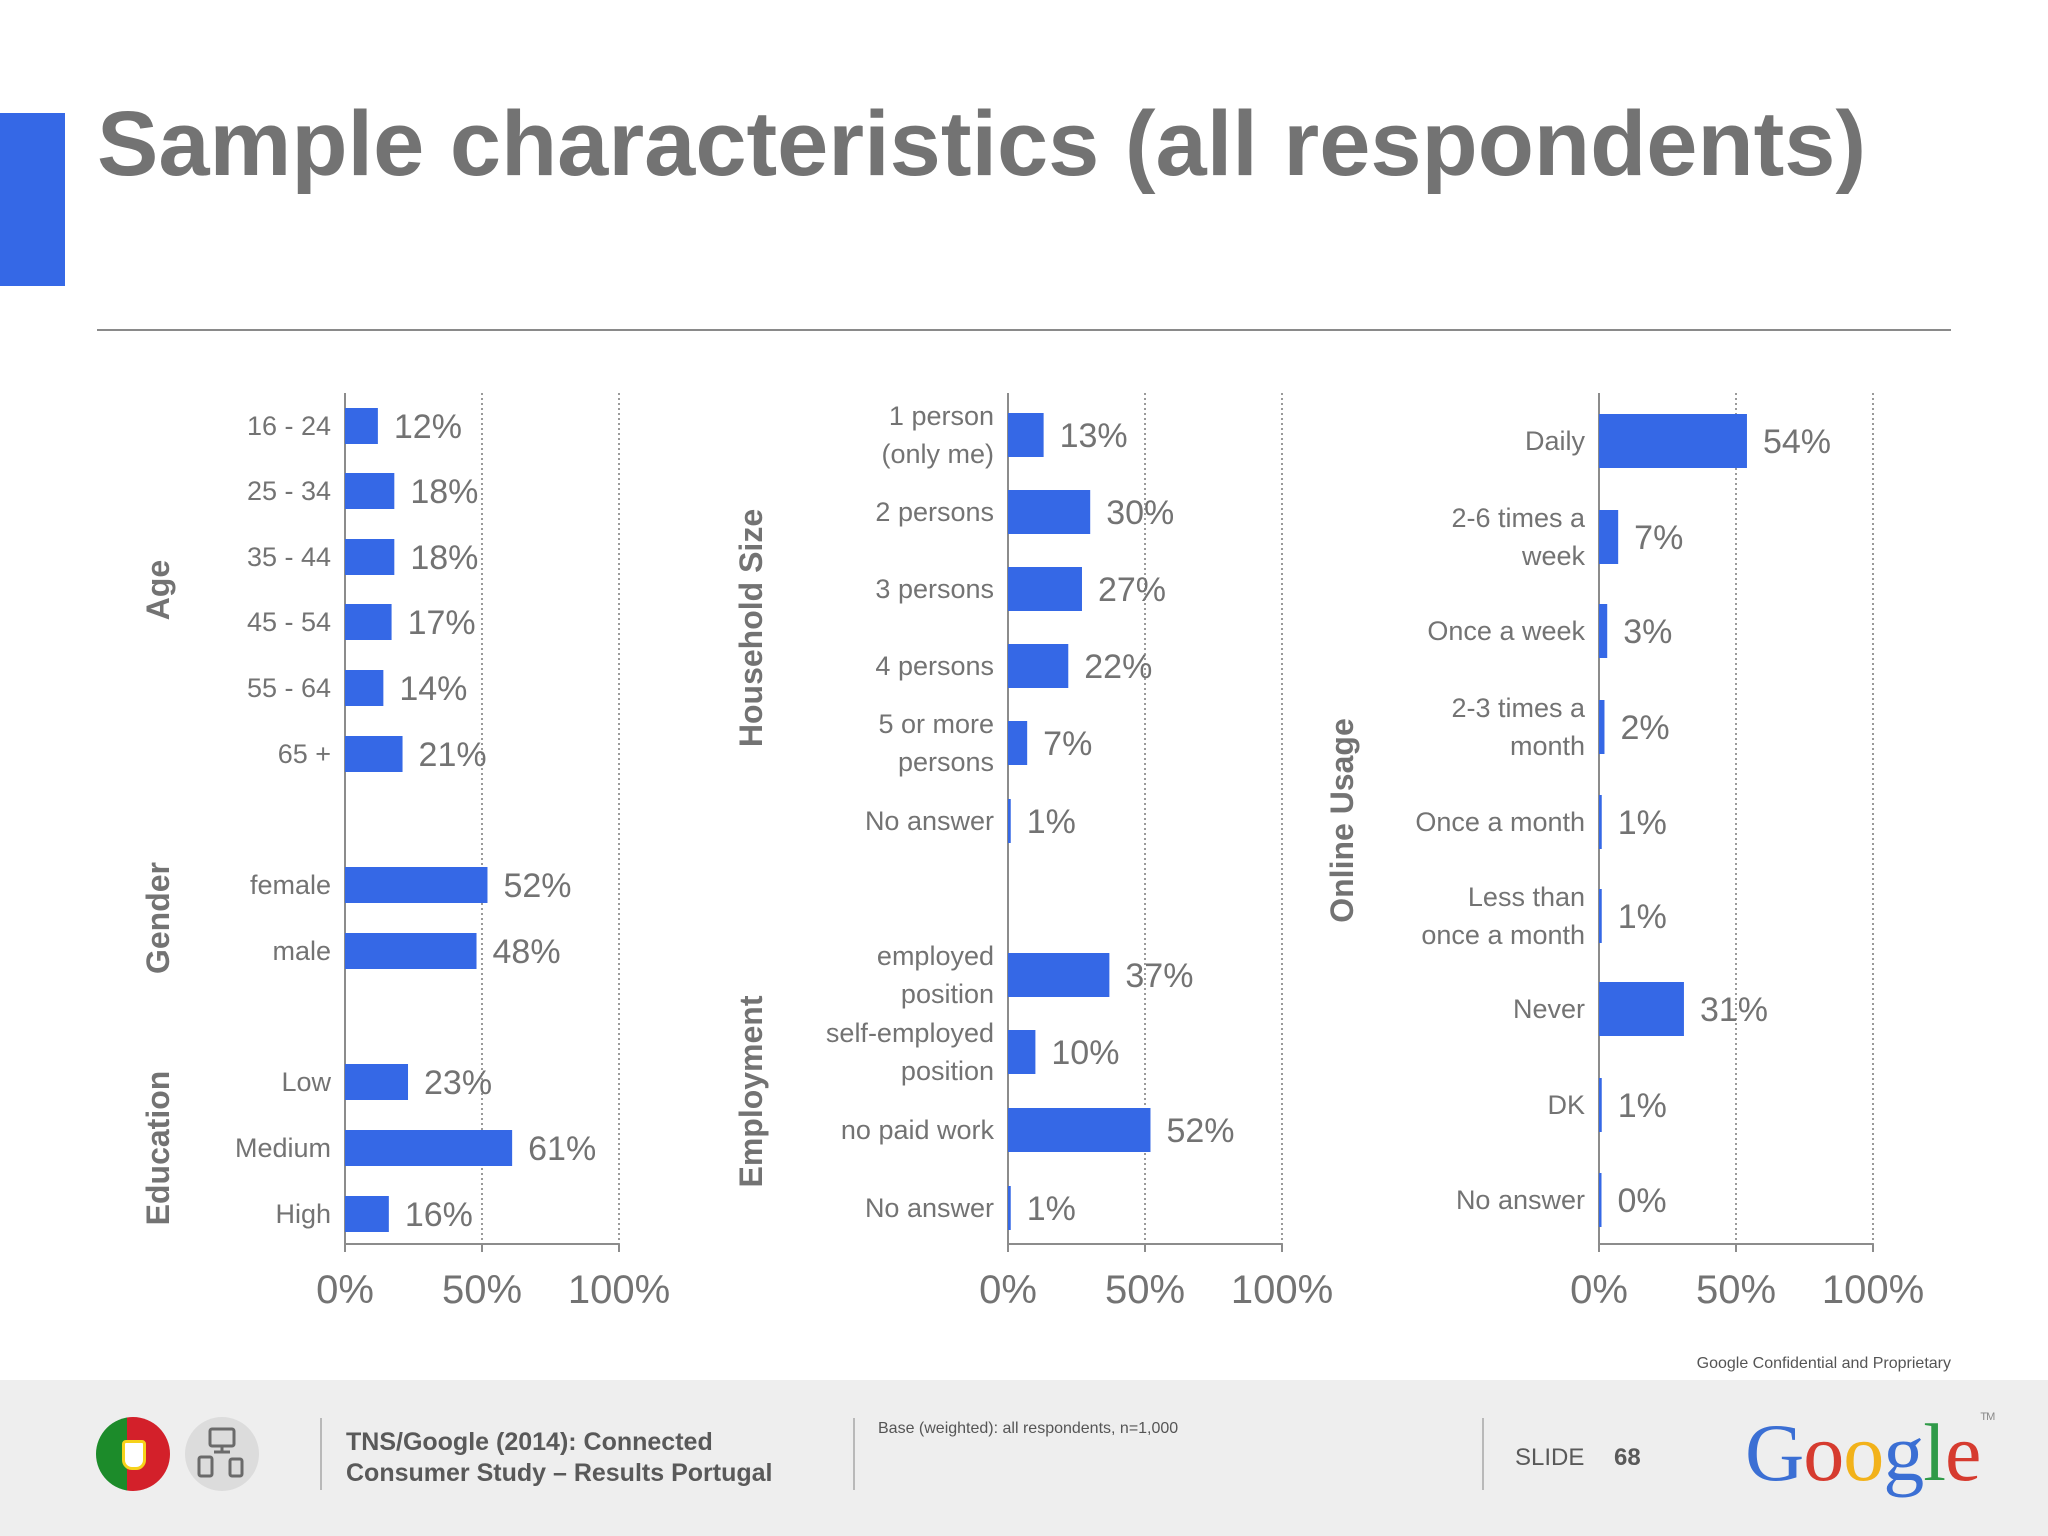  What do you see at coordinates (303, 1214) in the screenshot?
I see `category-label: High` at bounding box center [303, 1214].